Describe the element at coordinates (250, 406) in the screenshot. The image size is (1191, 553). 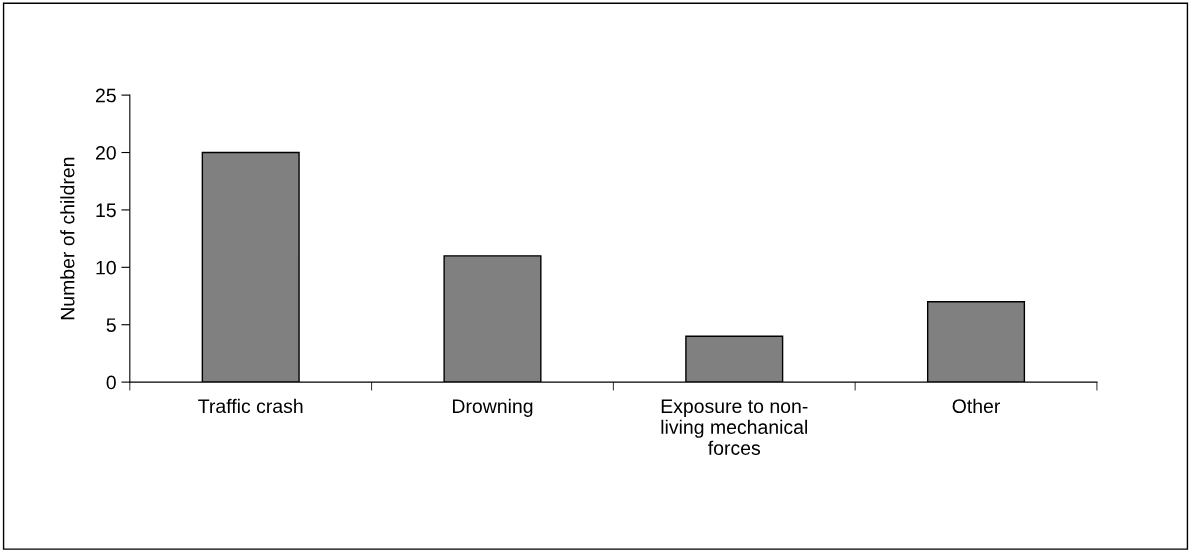
I see `x-tick-label: Traffic crash` at that location.